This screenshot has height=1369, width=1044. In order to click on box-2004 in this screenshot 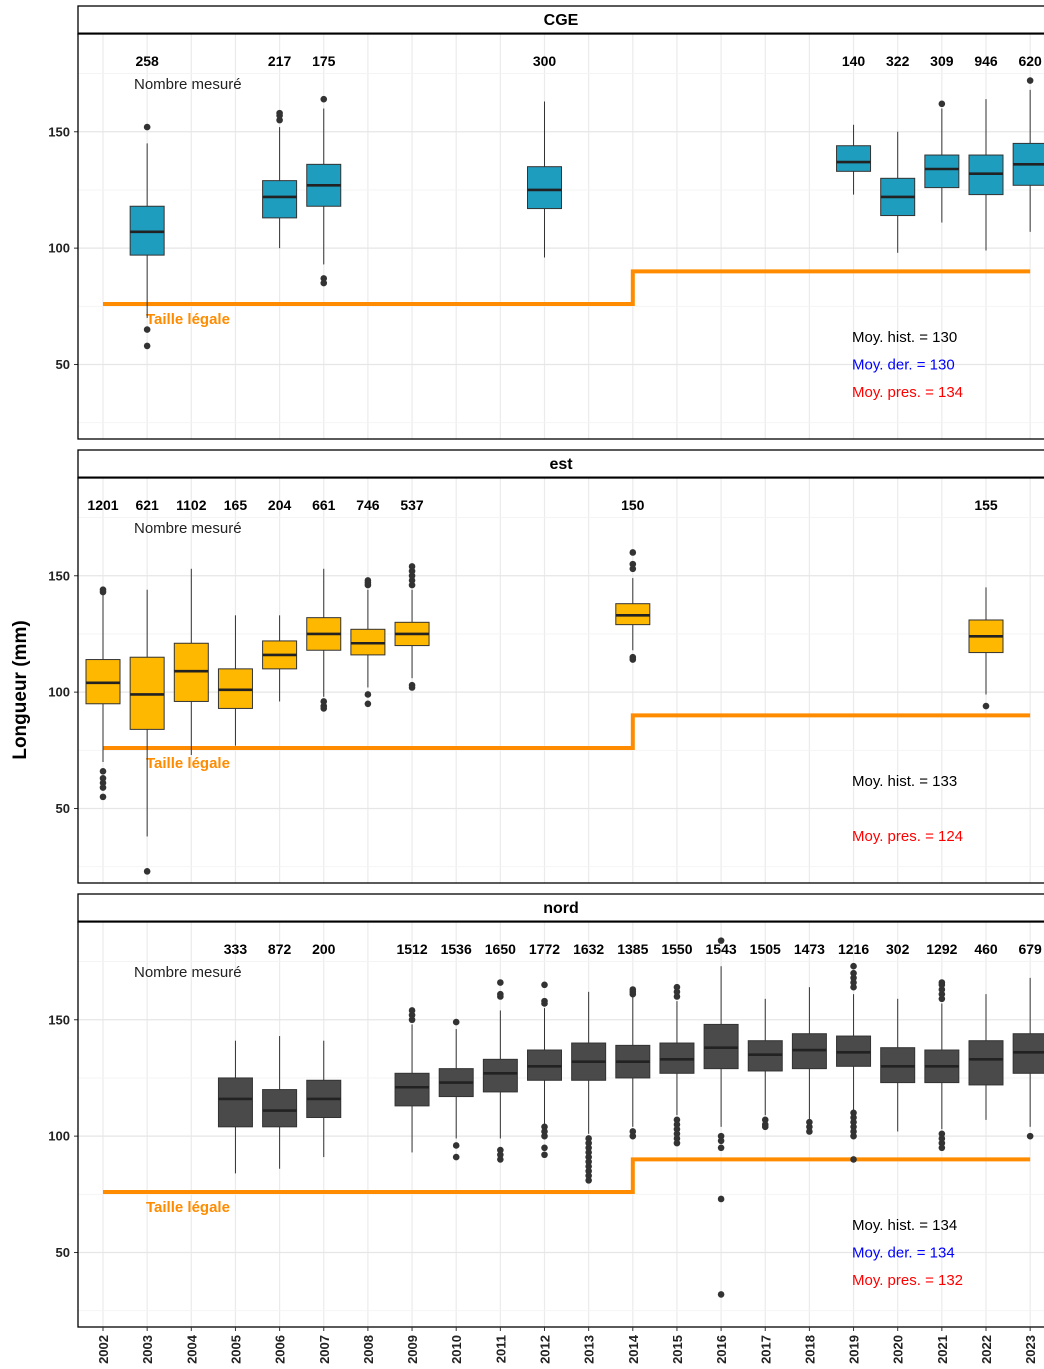, I will do `click(191, 661)`.